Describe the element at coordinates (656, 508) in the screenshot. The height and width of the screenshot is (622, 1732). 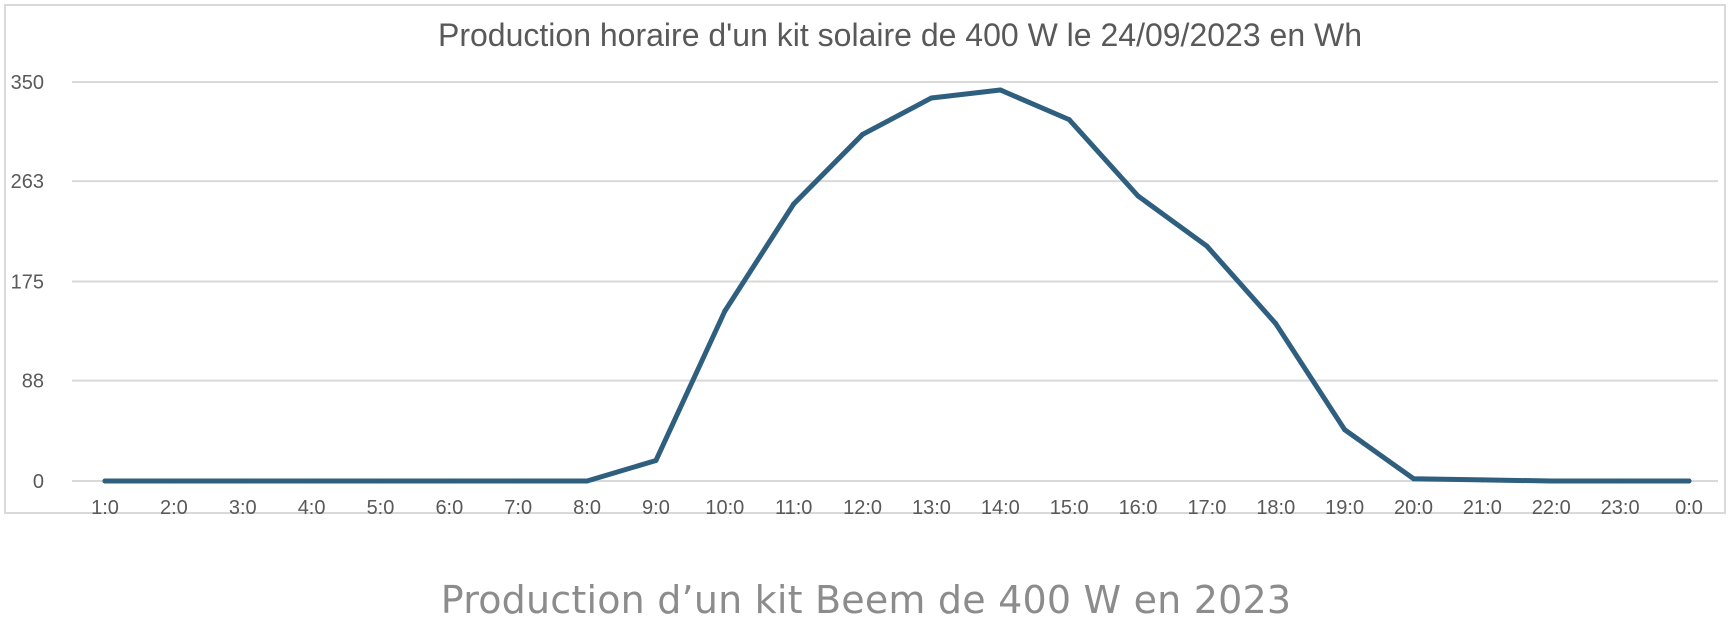
I see `x-tick-label: 9:0` at that location.